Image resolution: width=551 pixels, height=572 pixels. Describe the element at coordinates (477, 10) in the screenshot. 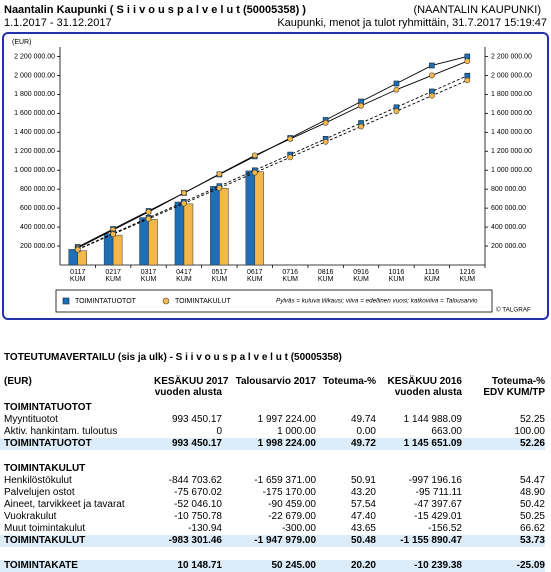

I see `organization: (NAANTALIN KAUPUNKI)` at that location.